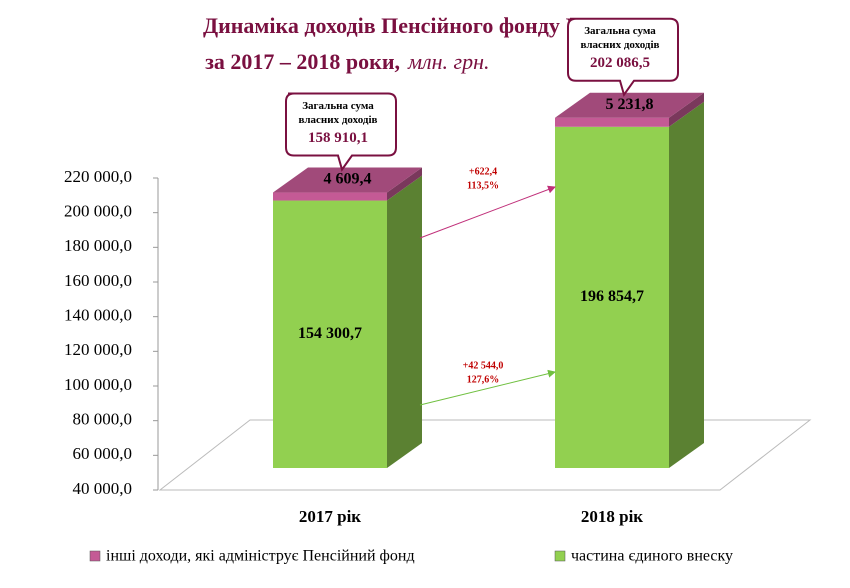 This screenshot has width=850, height=588. Describe the element at coordinates (483, 171) in the screenshot. I see `change-label: +622,4` at that location.